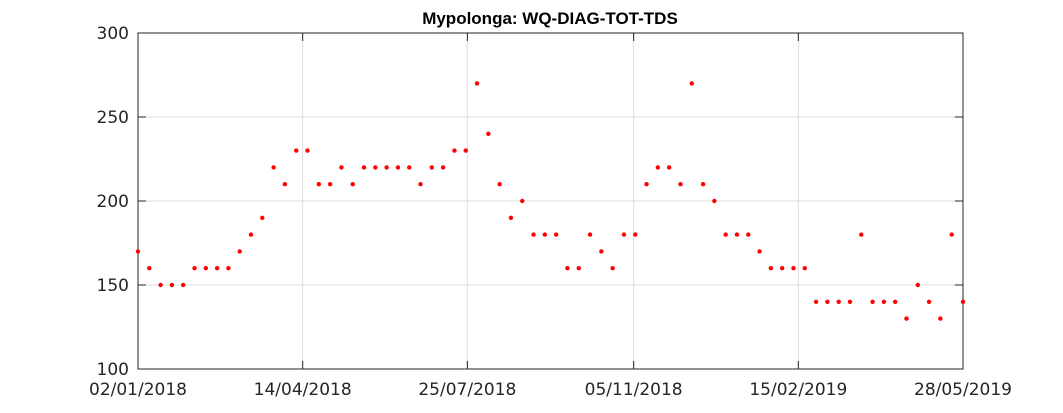  What do you see at coordinates (138, 390) in the screenshot?
I see `x-tick-label: 02/01/2018` at bounding box center [138, 390].